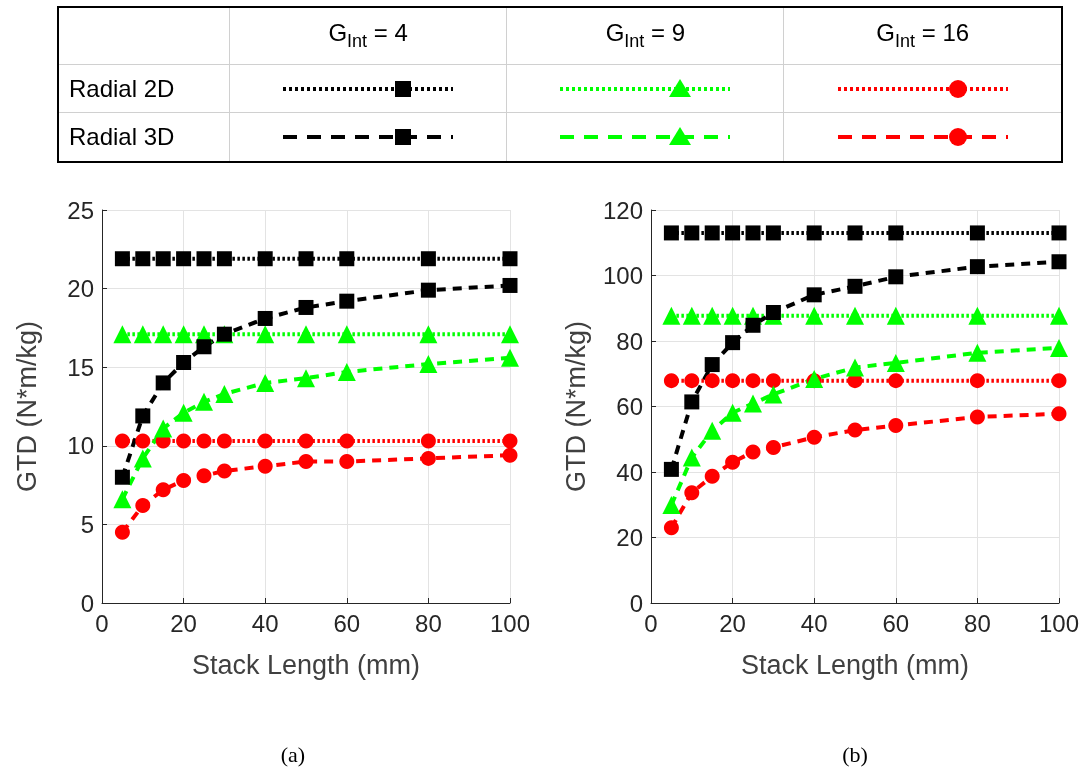 The height and width of the screenshot is (779, 1089). What do you see at coordinates (428, 623) in the screenshot?
I see `x-tick-label: 80` at bounding box center [428, 623].